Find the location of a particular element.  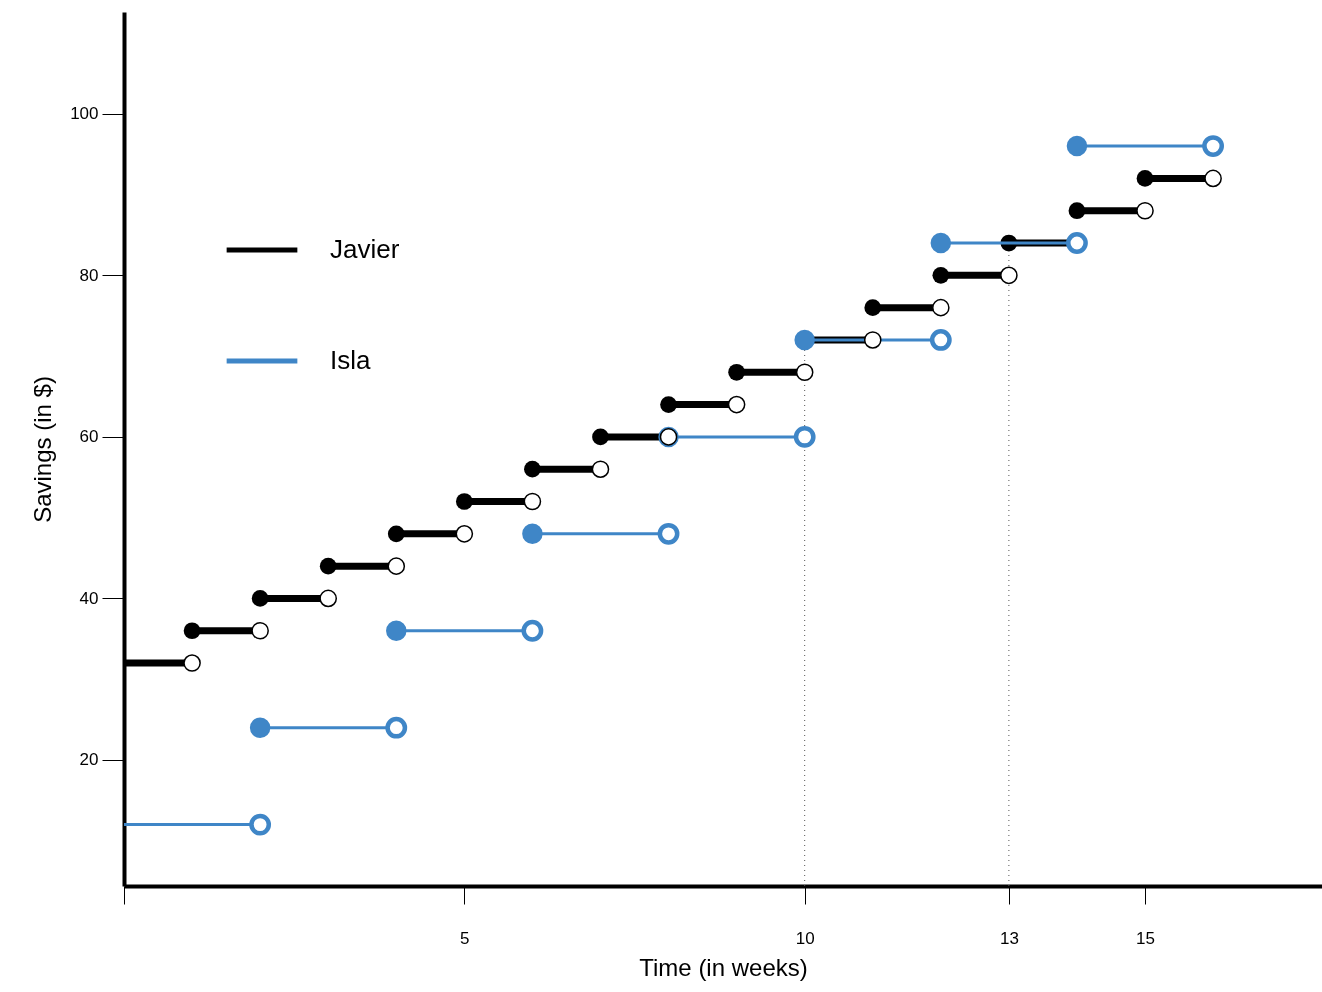

x-tick-label: 15 is located at coordinates (1145, 938).